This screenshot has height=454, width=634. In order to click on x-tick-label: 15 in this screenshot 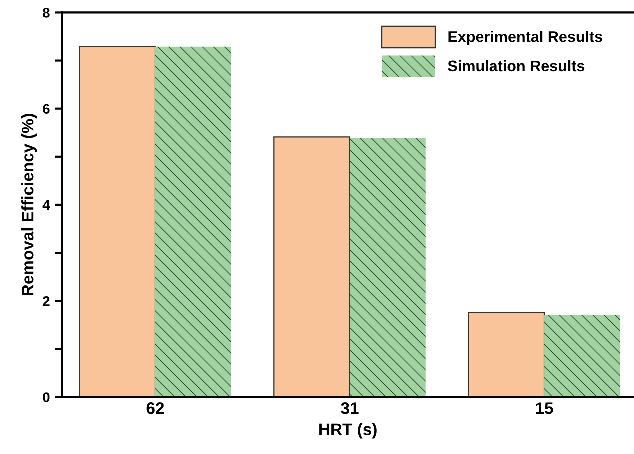, I will do `click(545, 408)`.